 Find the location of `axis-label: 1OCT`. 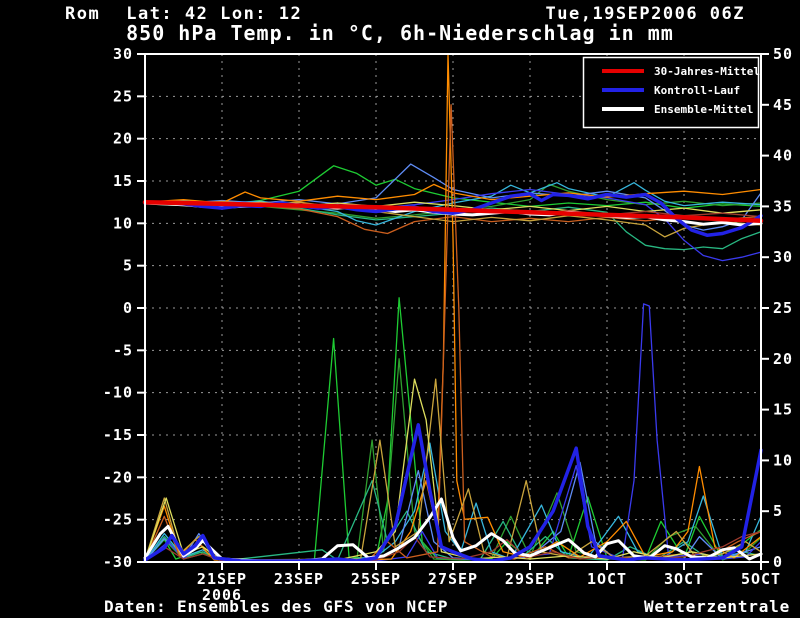

axis-label: 1OCT is located at coordinates (607, 579).